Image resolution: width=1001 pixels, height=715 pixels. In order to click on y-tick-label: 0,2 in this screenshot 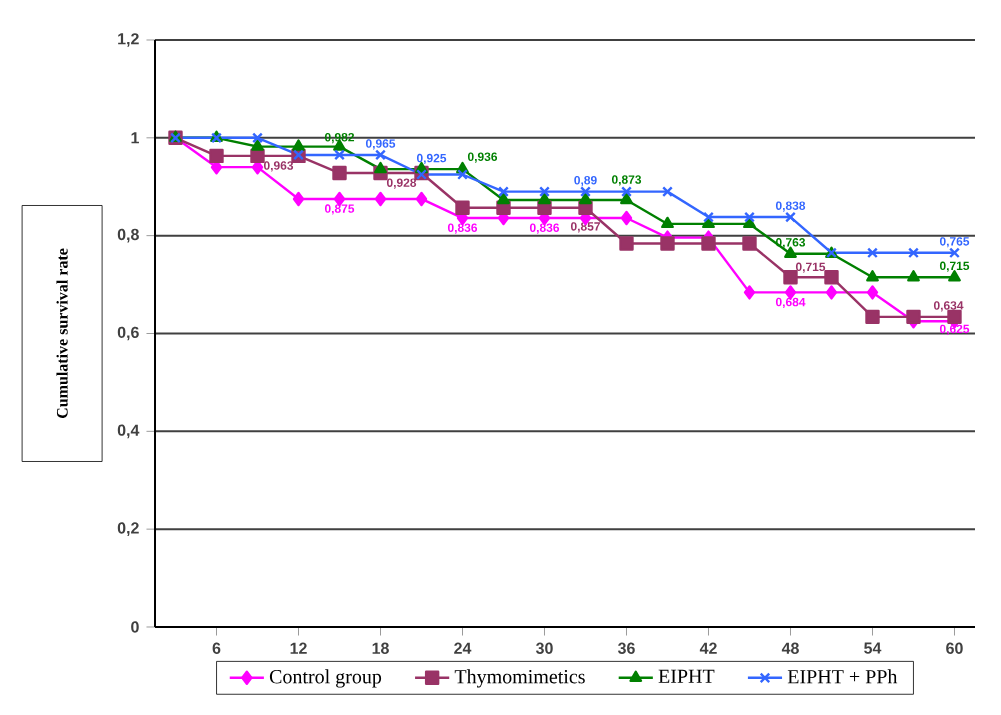, I will do `click(128, 529)`.